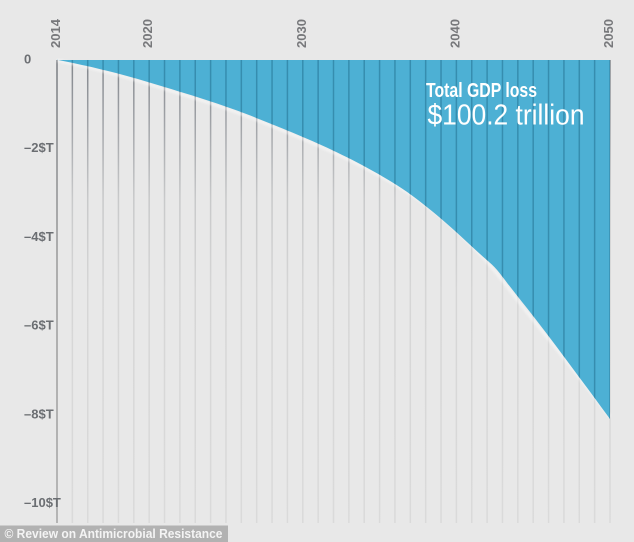  I want to click on svg-text: Total GDP loss, so click(481, 91).